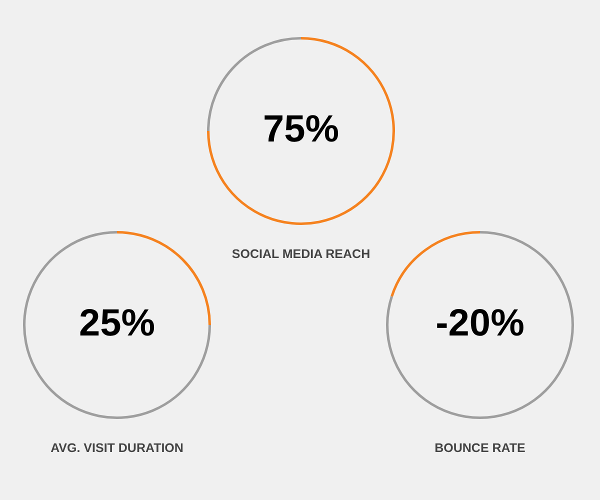 The image size is (600, 500). I want to click on text: BOUNCE RATE, so click(480, 448).